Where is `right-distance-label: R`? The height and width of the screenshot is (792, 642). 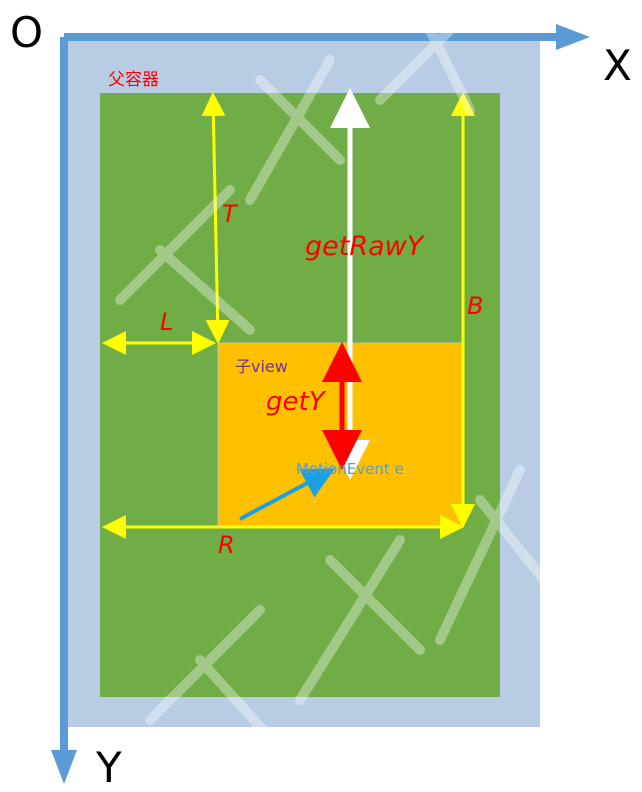 right-distance-label: R is located at coordinates (226, 545).